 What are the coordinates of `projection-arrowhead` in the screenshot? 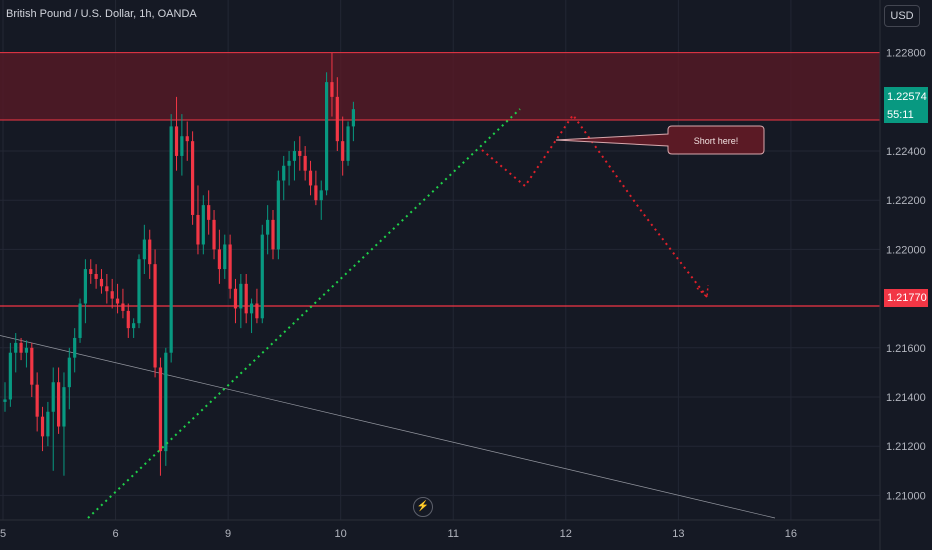 It's located at (702, 291).